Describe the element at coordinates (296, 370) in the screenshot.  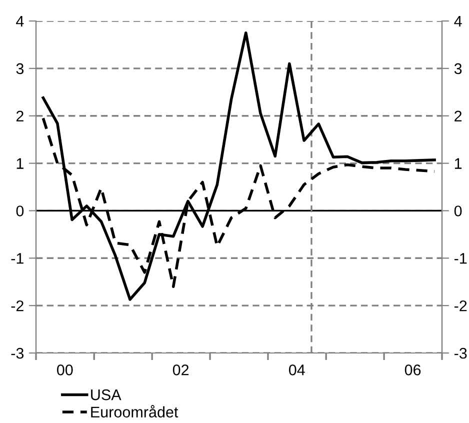
I see `x-tick-label: 04` at that location.